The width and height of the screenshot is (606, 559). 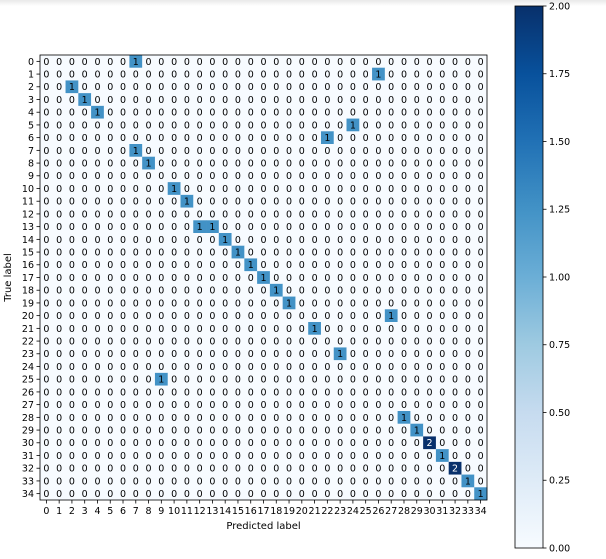 What do you see at coordinates (149, 511) in the screenshot?
I see `x-tick-label: 8` at bounding box center [149, 511].